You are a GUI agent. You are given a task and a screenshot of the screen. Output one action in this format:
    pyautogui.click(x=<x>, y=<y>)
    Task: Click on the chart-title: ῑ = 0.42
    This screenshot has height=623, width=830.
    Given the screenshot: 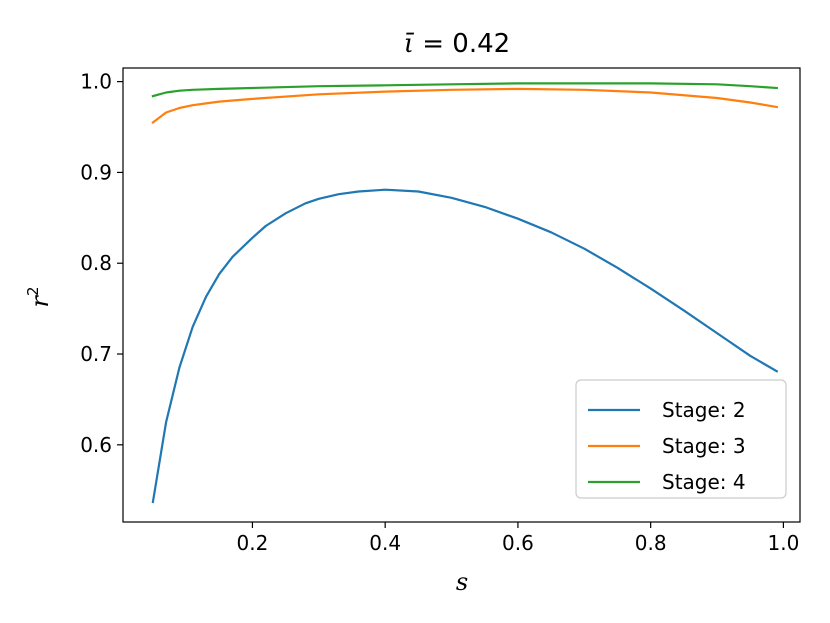 What is the action you would take?
    pyautogui.click(x=457, y=44)
    